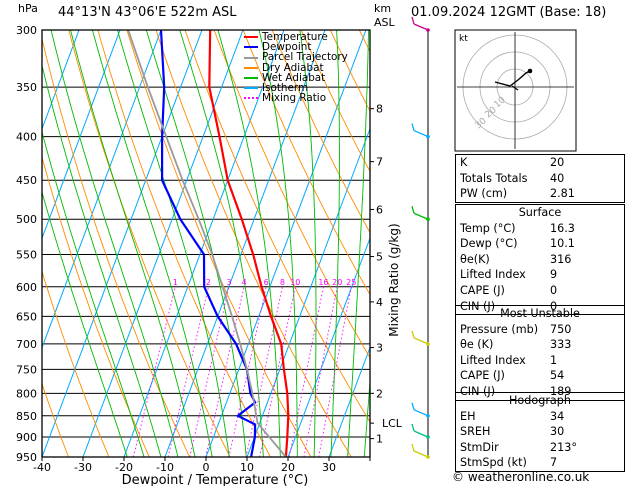  Describe the element at coordinates (294, 98) in the screenshot. I see `legend-label: Mixing Ratio` at that location.